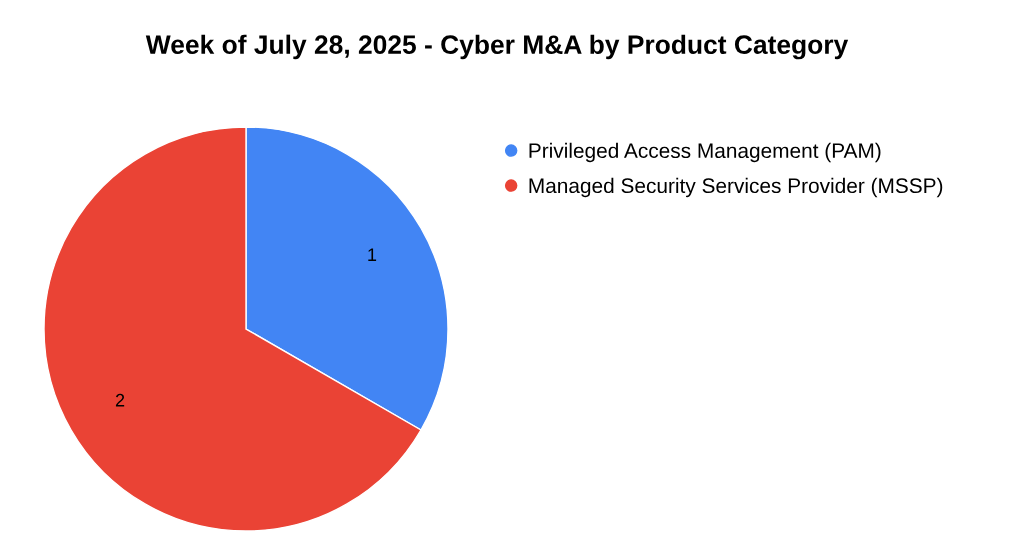  What do you see at coordinates (372, 254) in the screenshot?
I see `data-label: 1` at bounding box center [372, 254].